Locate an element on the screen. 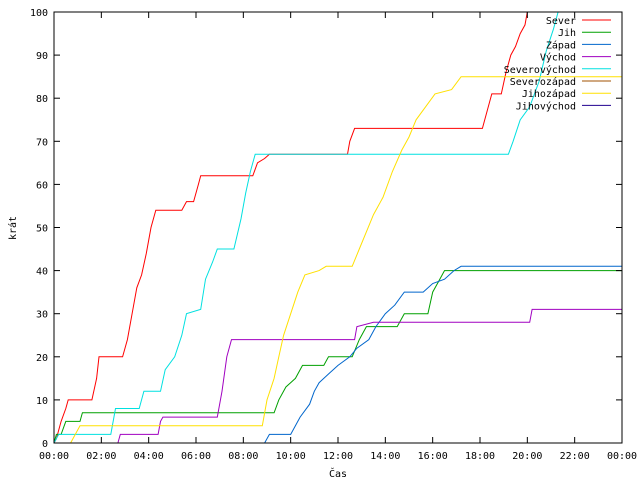  legend-label: Jih is located at coordinates (567, 33).